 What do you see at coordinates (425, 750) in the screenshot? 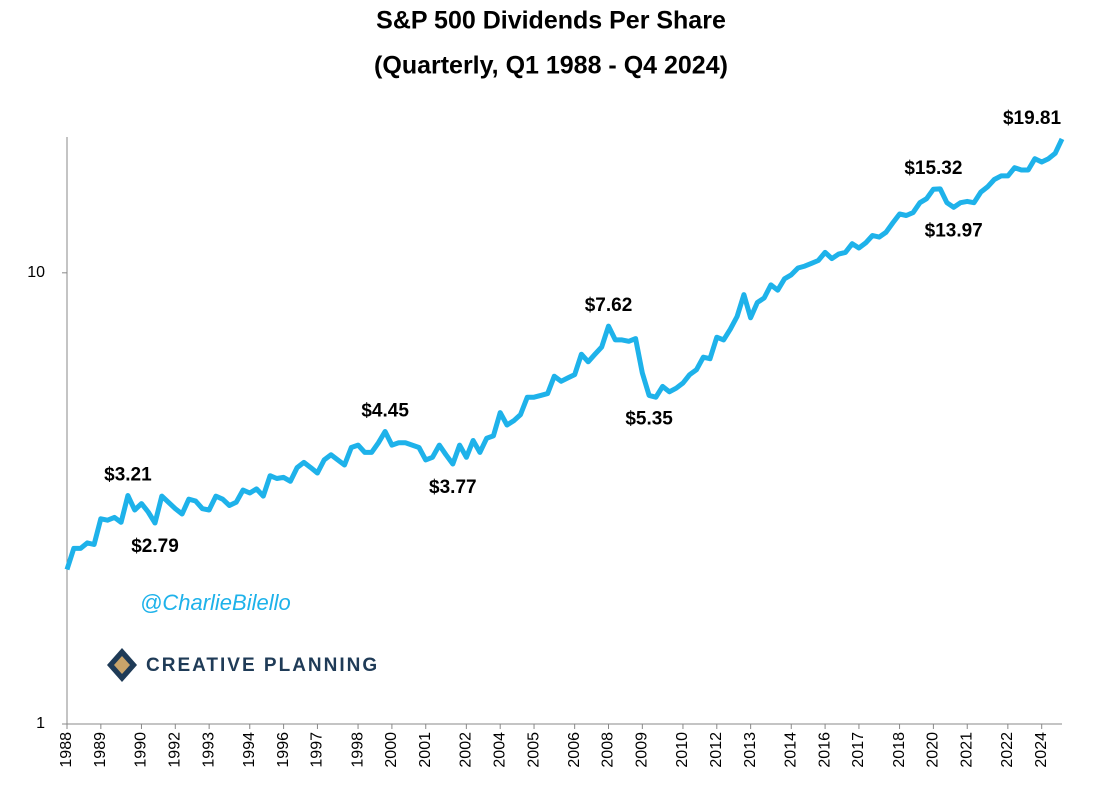
I see `x-tick-label: 2001` at bounding box center [425, 750].